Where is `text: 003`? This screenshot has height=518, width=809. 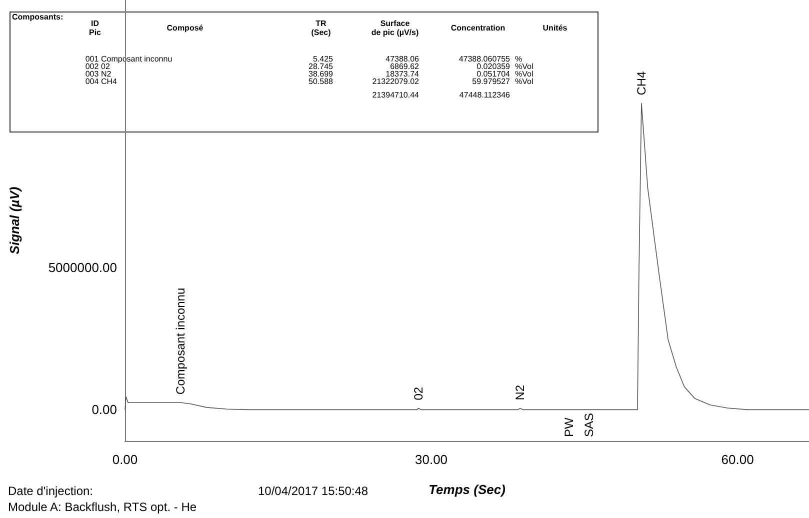
text: 003 is located at coordinates (92, 74).